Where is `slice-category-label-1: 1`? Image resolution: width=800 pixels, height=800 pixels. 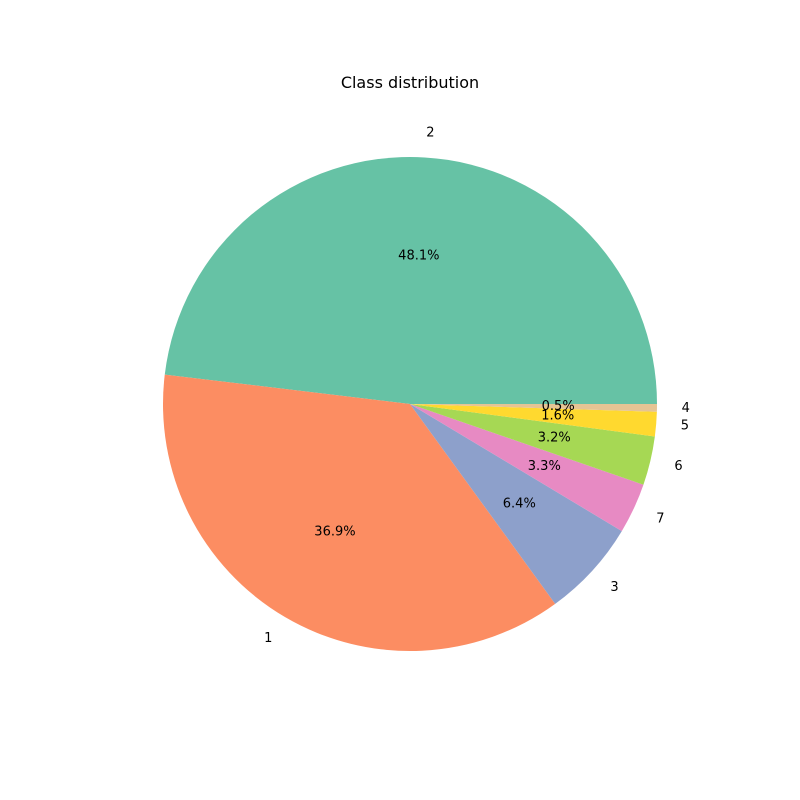 slice-category-label-1: 1 is located at coordinates (268, 638).